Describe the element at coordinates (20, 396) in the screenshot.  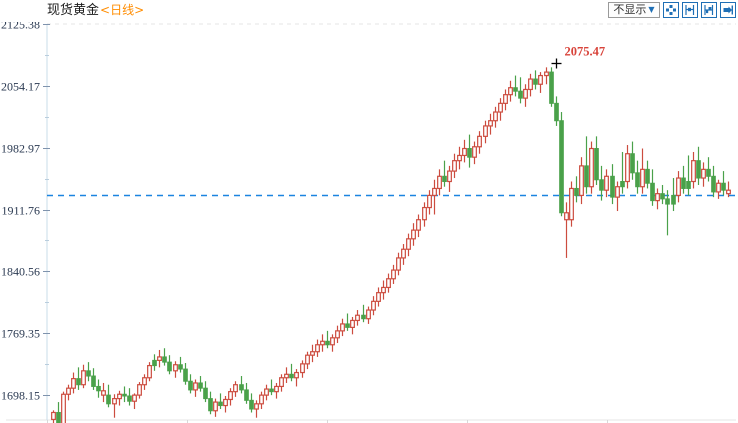
I see `y-tick-label: 1698.15` at that location.